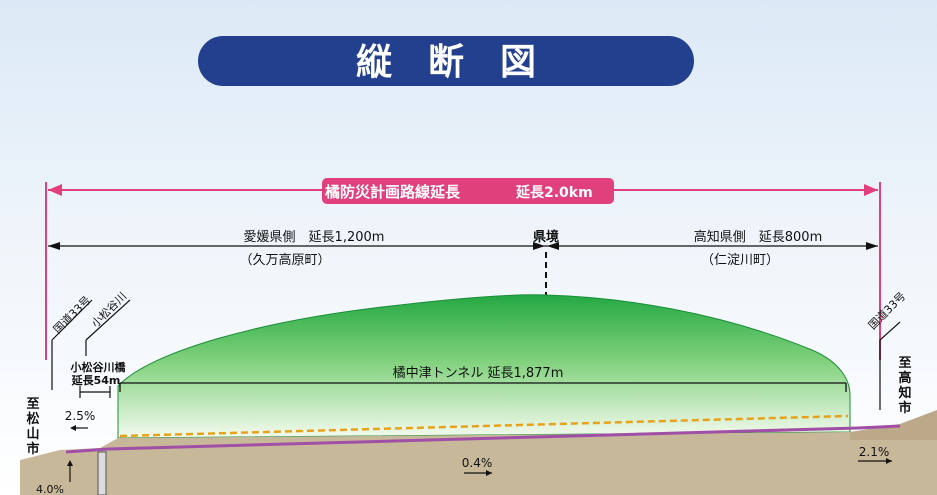  What do you see at coordinates (468, 191) in the screenshot?
I see `route-label-box` at bounding box center [468, 191].